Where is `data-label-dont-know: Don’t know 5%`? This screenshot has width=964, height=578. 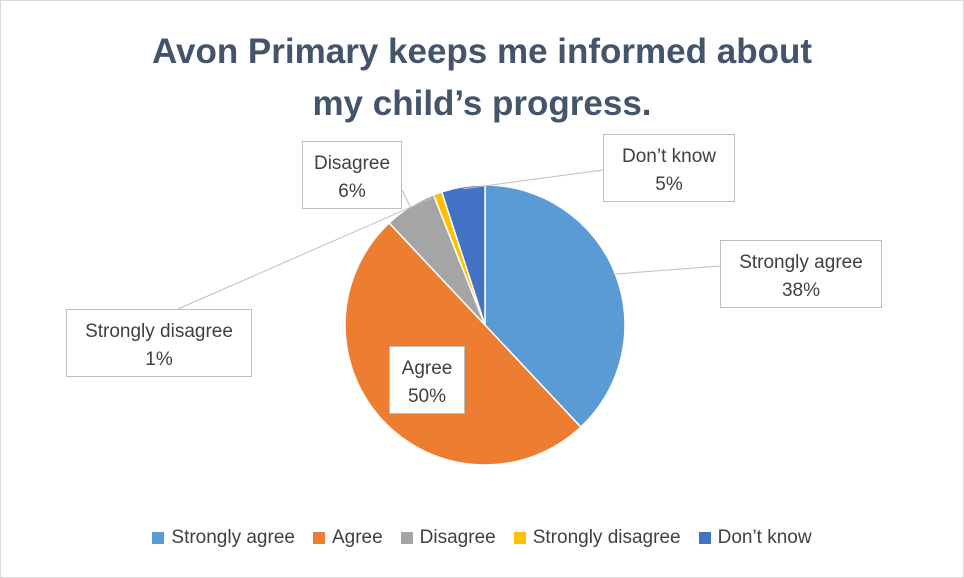
data-label-dont-know: Don’t know 5% is located at coordinates (669, 168).